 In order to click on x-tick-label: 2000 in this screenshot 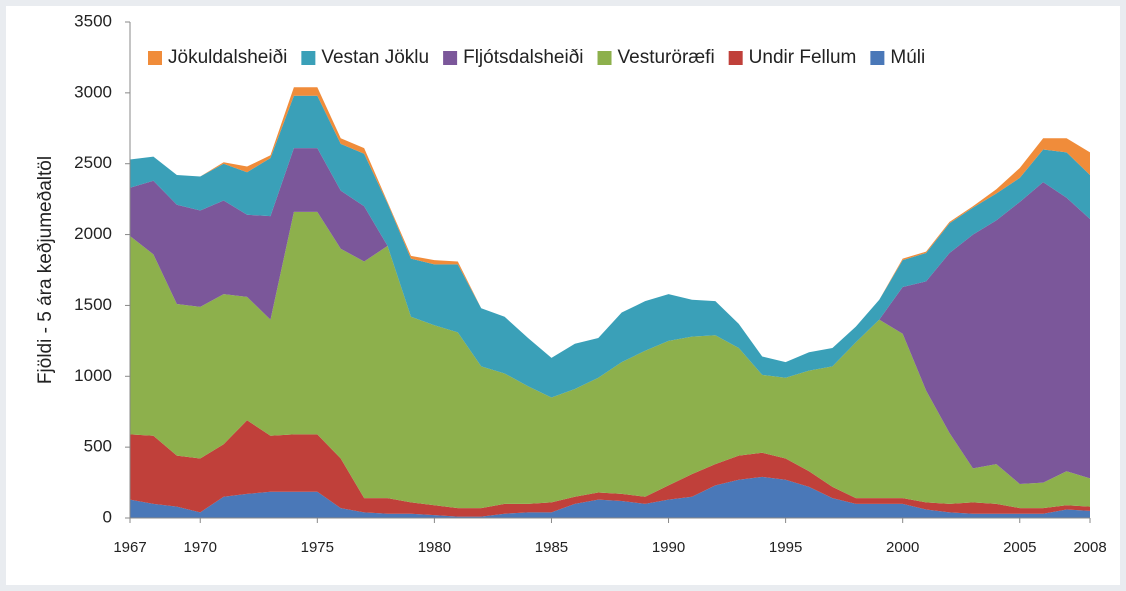, I will do `click(902, 547)`.